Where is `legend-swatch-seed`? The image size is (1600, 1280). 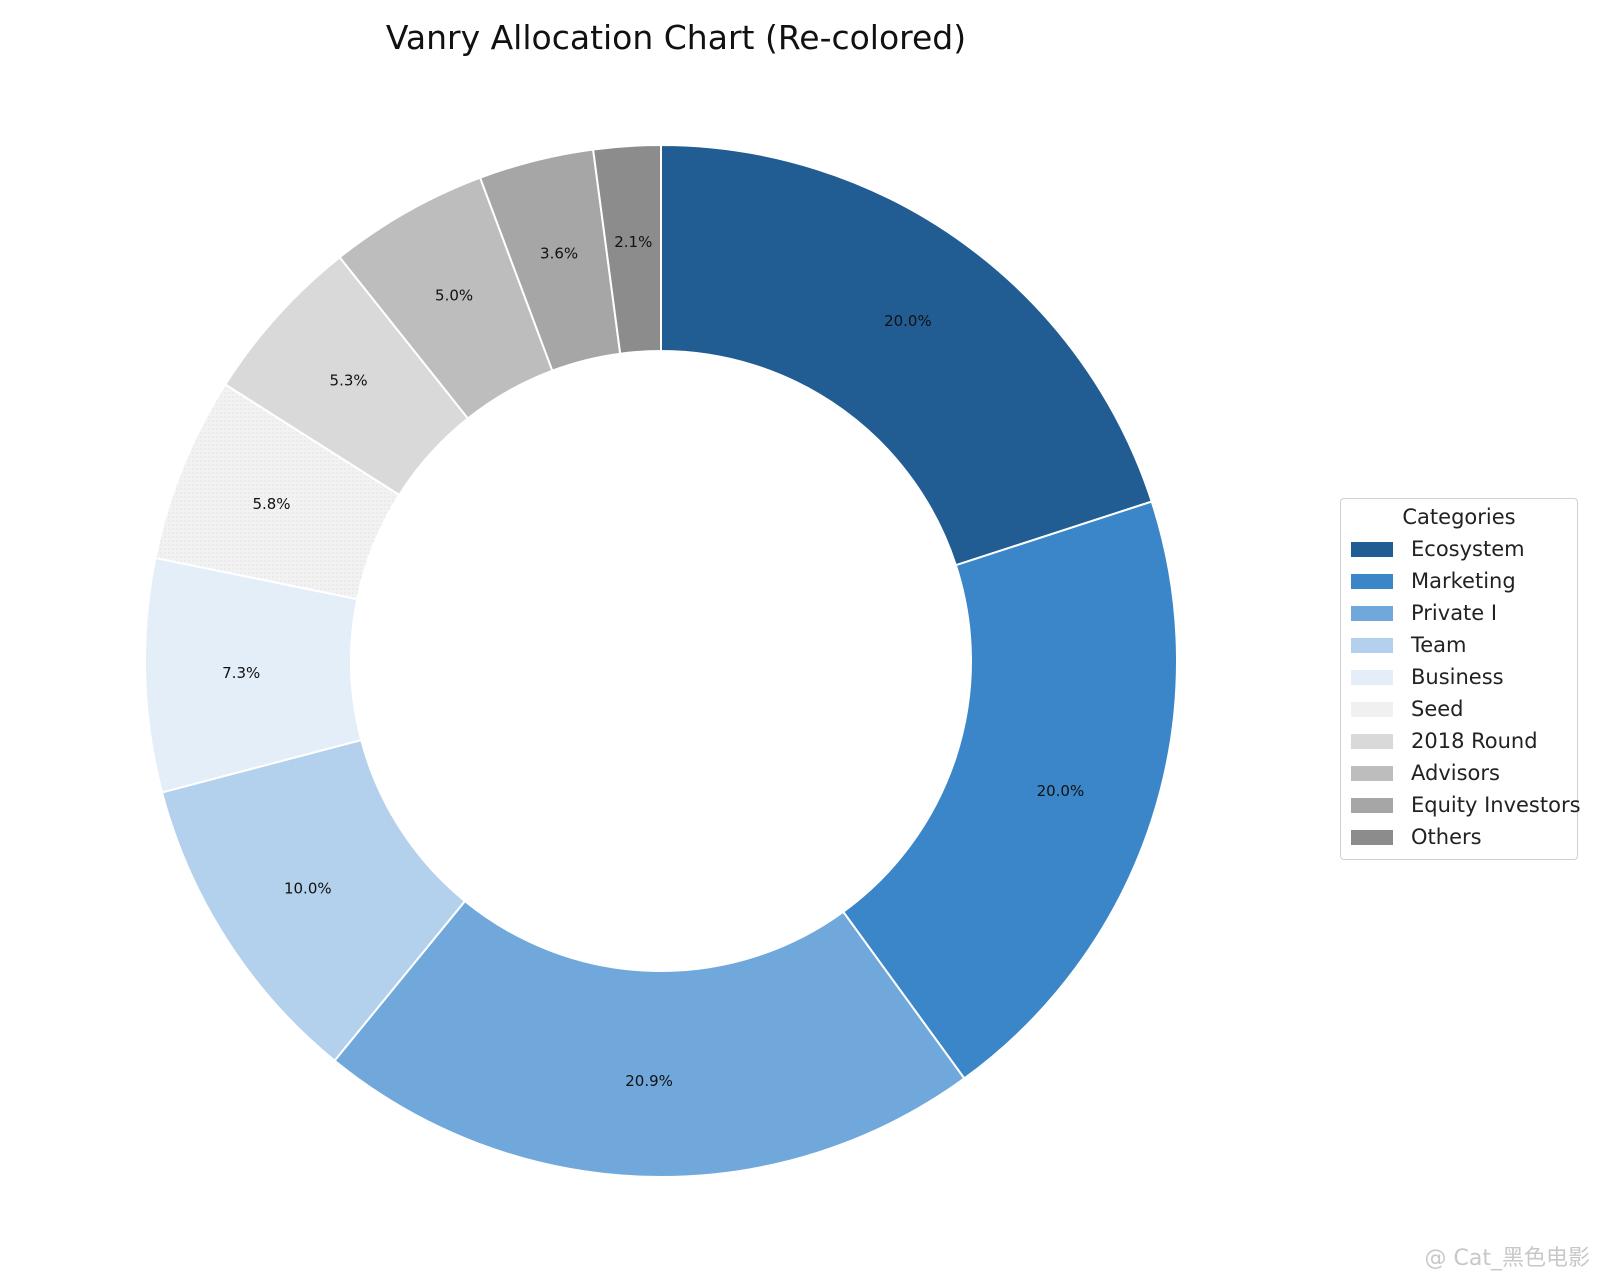 legend-swatch-seed is located at coordinates (1372, 709).